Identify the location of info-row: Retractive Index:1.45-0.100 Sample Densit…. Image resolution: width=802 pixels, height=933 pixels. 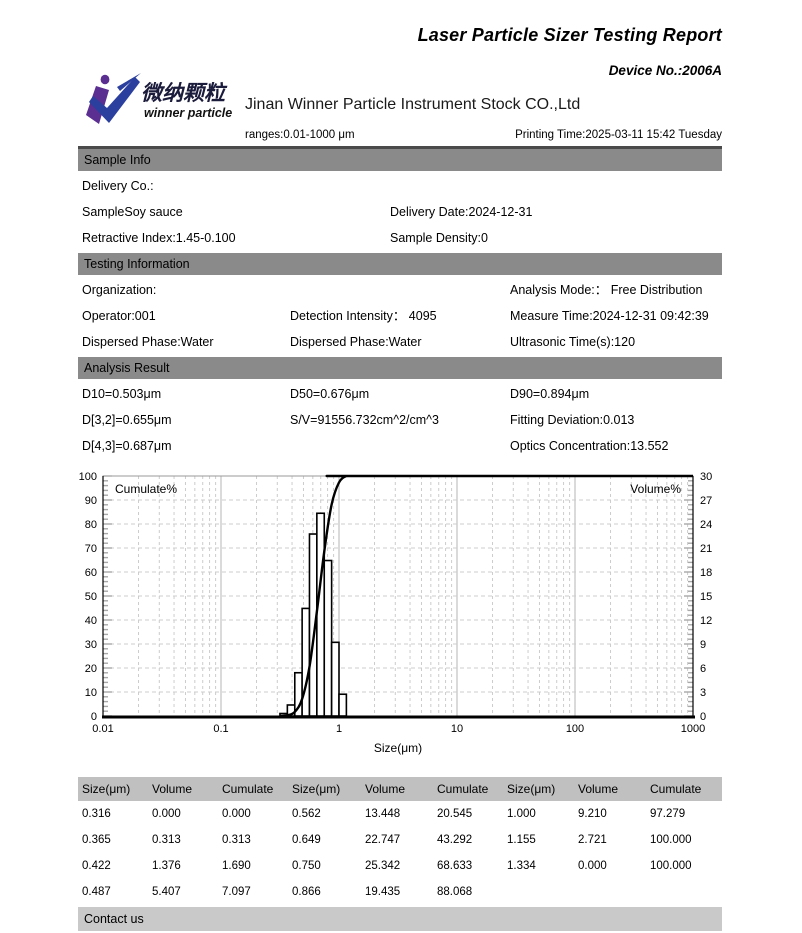
(400, 238).